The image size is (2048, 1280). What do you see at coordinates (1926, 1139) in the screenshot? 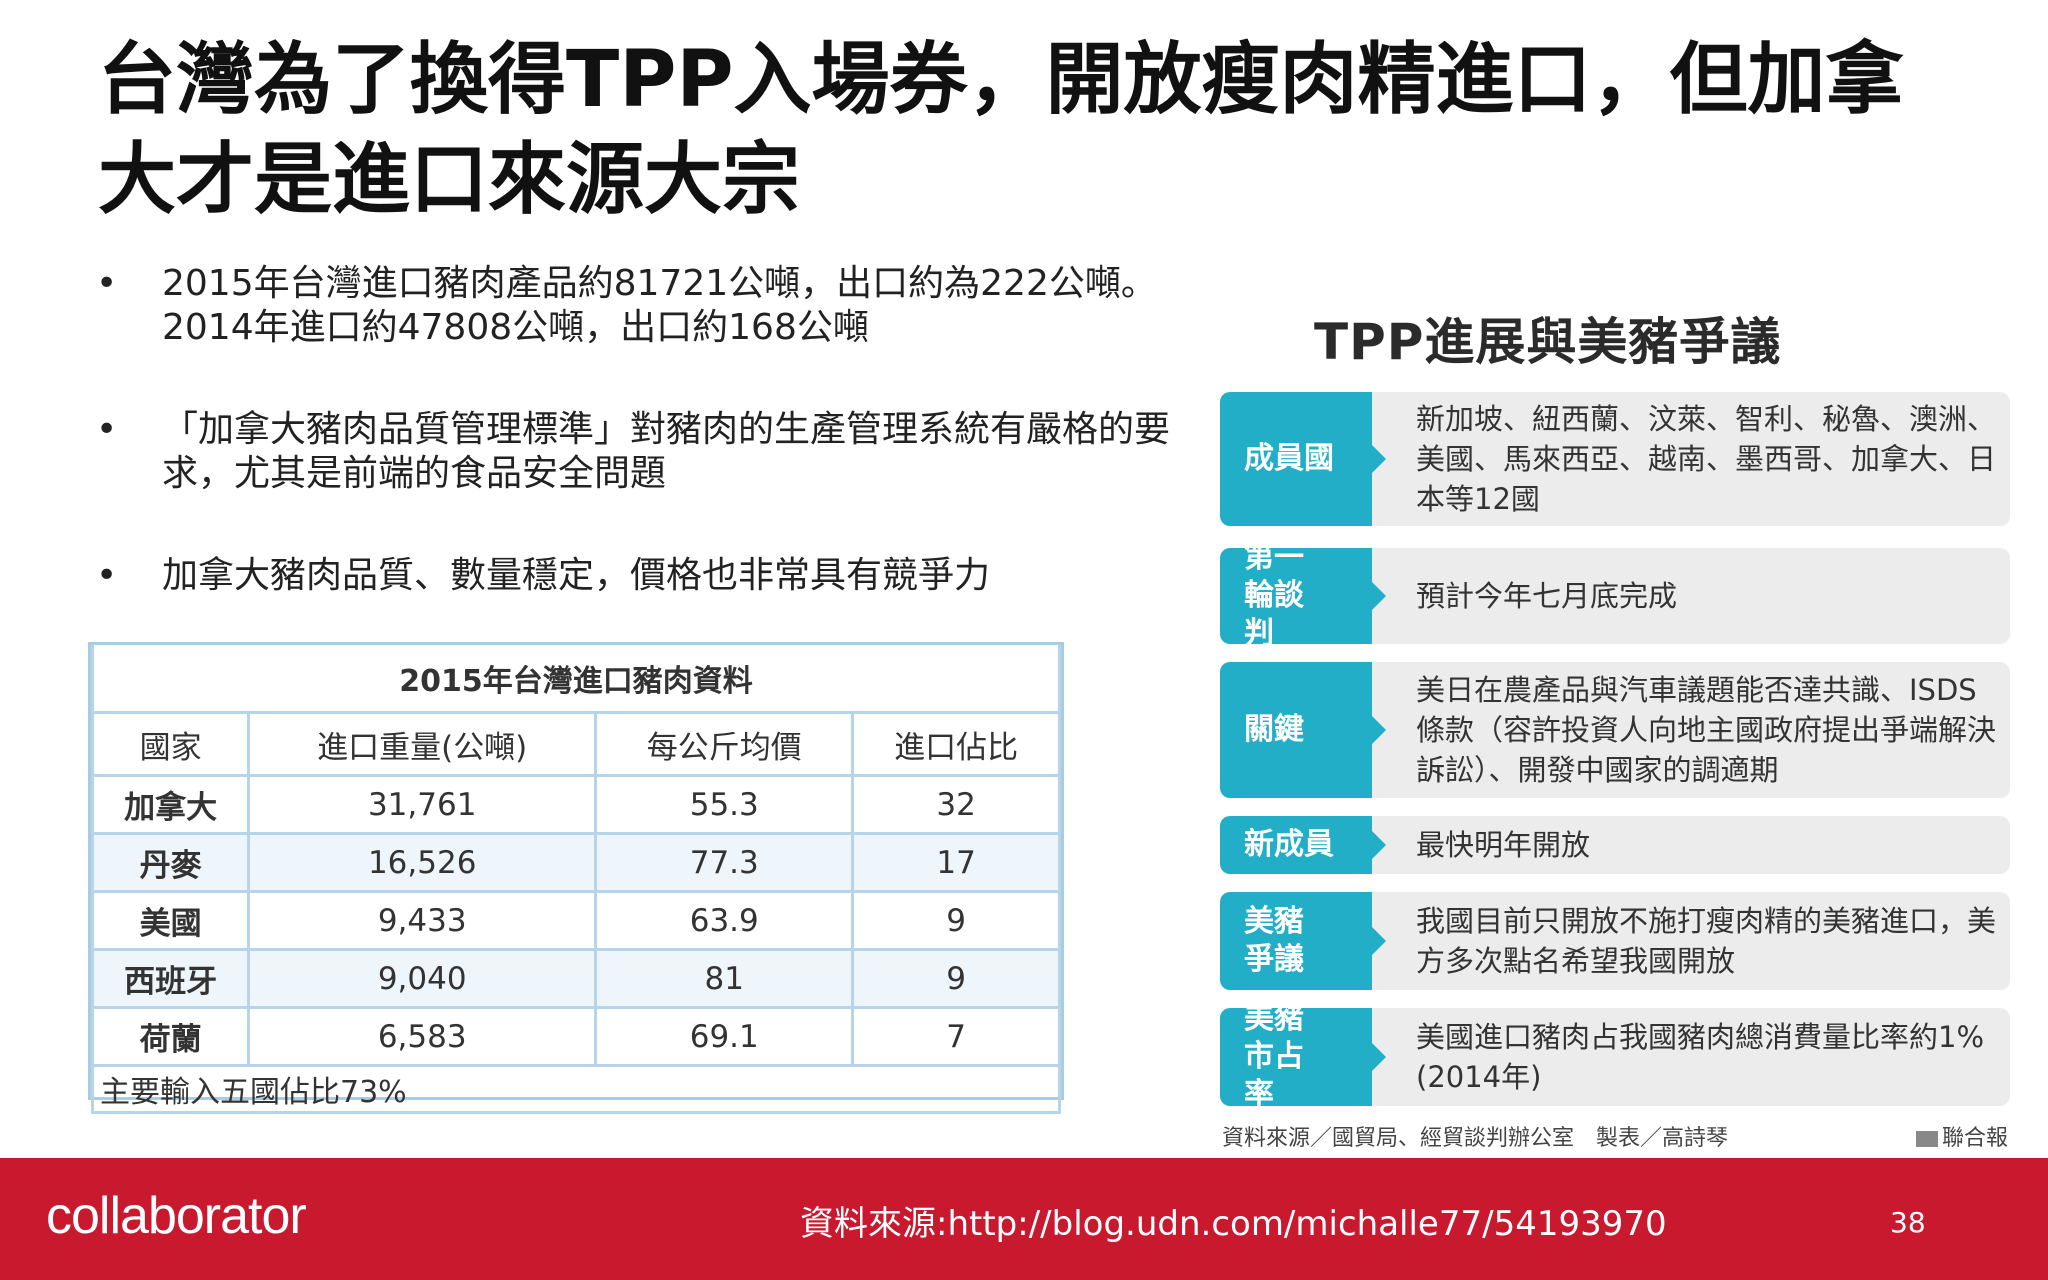
I see `brand-square-icon` at bounding box center [1926, 1139].